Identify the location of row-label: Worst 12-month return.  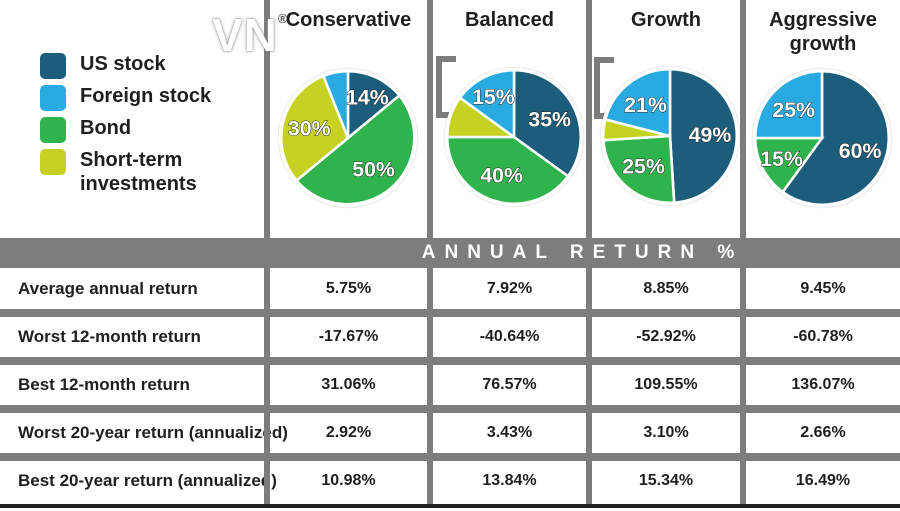
(109, 336).